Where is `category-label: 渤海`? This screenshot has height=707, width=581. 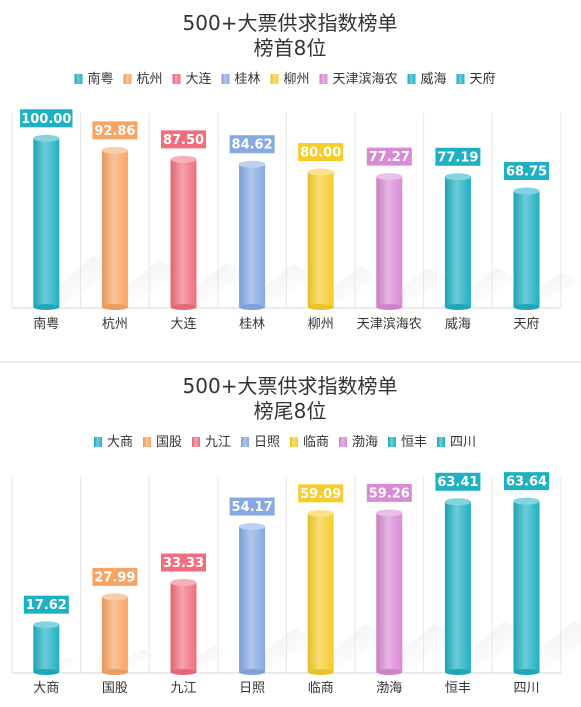
category-label: 渤海 is located at coordinates (389, 688).